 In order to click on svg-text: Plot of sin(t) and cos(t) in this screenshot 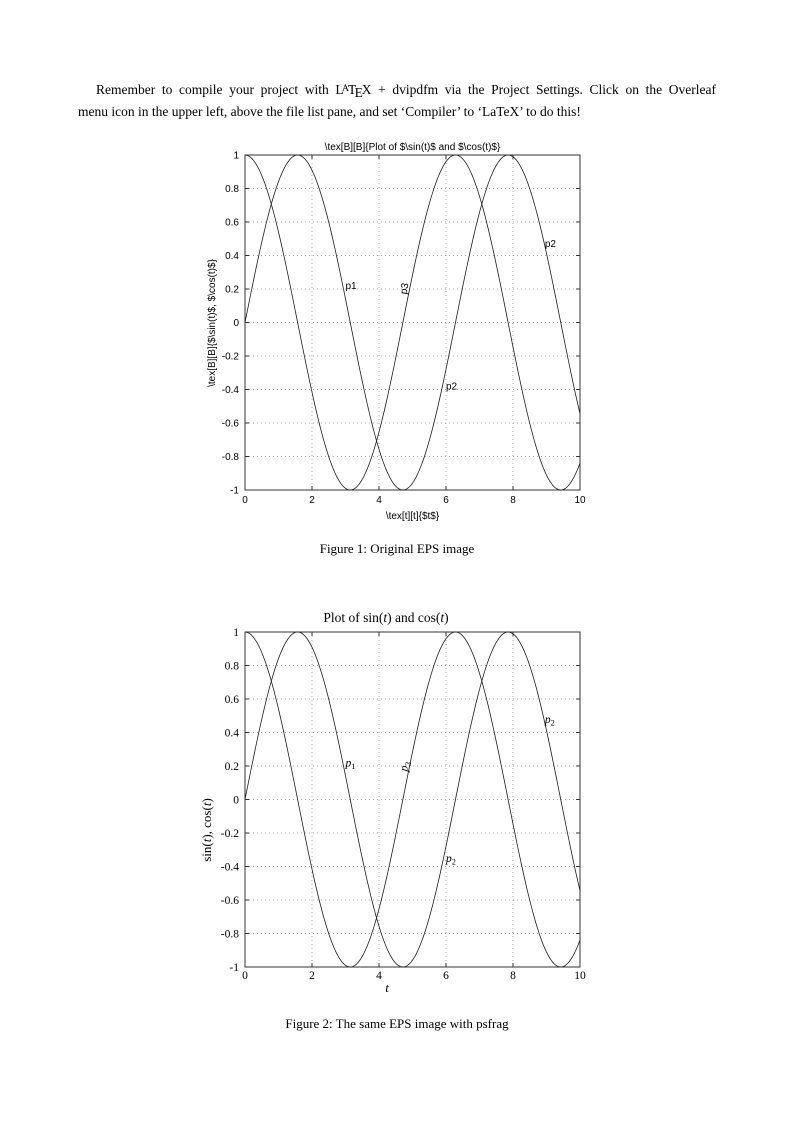, I will do `click(385, 617)`.